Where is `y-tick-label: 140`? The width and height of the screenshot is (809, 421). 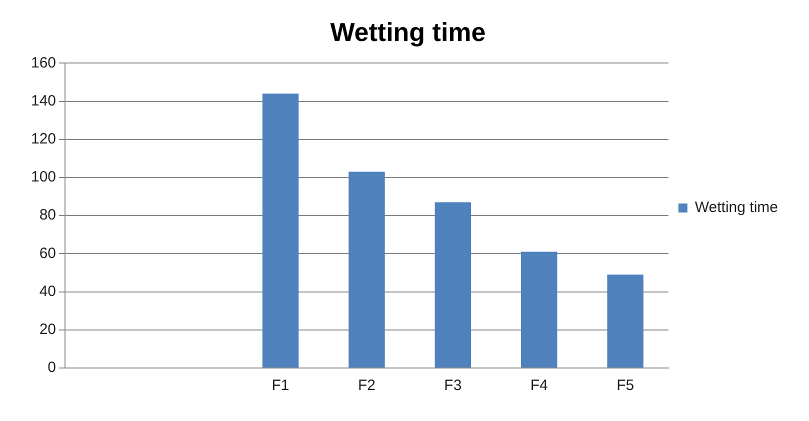 y-tick-label: 140 is located at coordinates (43, 101).